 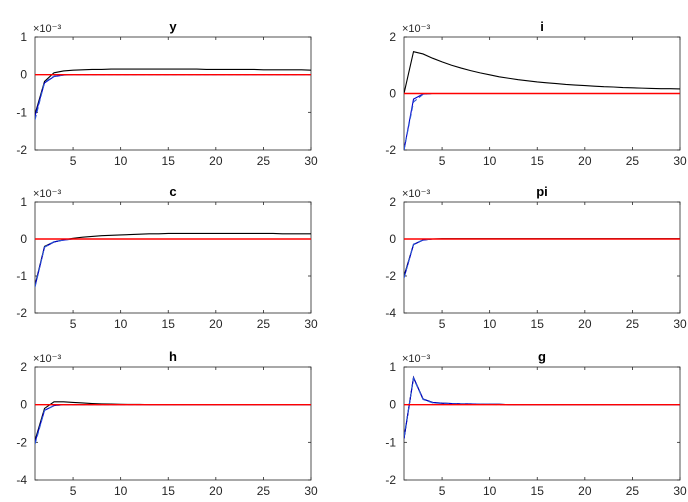 What do you see at coordinates (490, 324) in the screenshot?
I see `panel-pi-xtick-label: 10` at bounding box center [490, 324].